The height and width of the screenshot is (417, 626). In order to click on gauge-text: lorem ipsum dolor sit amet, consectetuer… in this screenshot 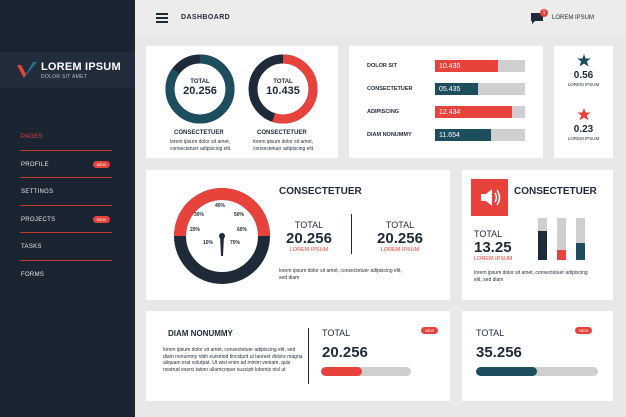, I will do `click(340, 274)`.